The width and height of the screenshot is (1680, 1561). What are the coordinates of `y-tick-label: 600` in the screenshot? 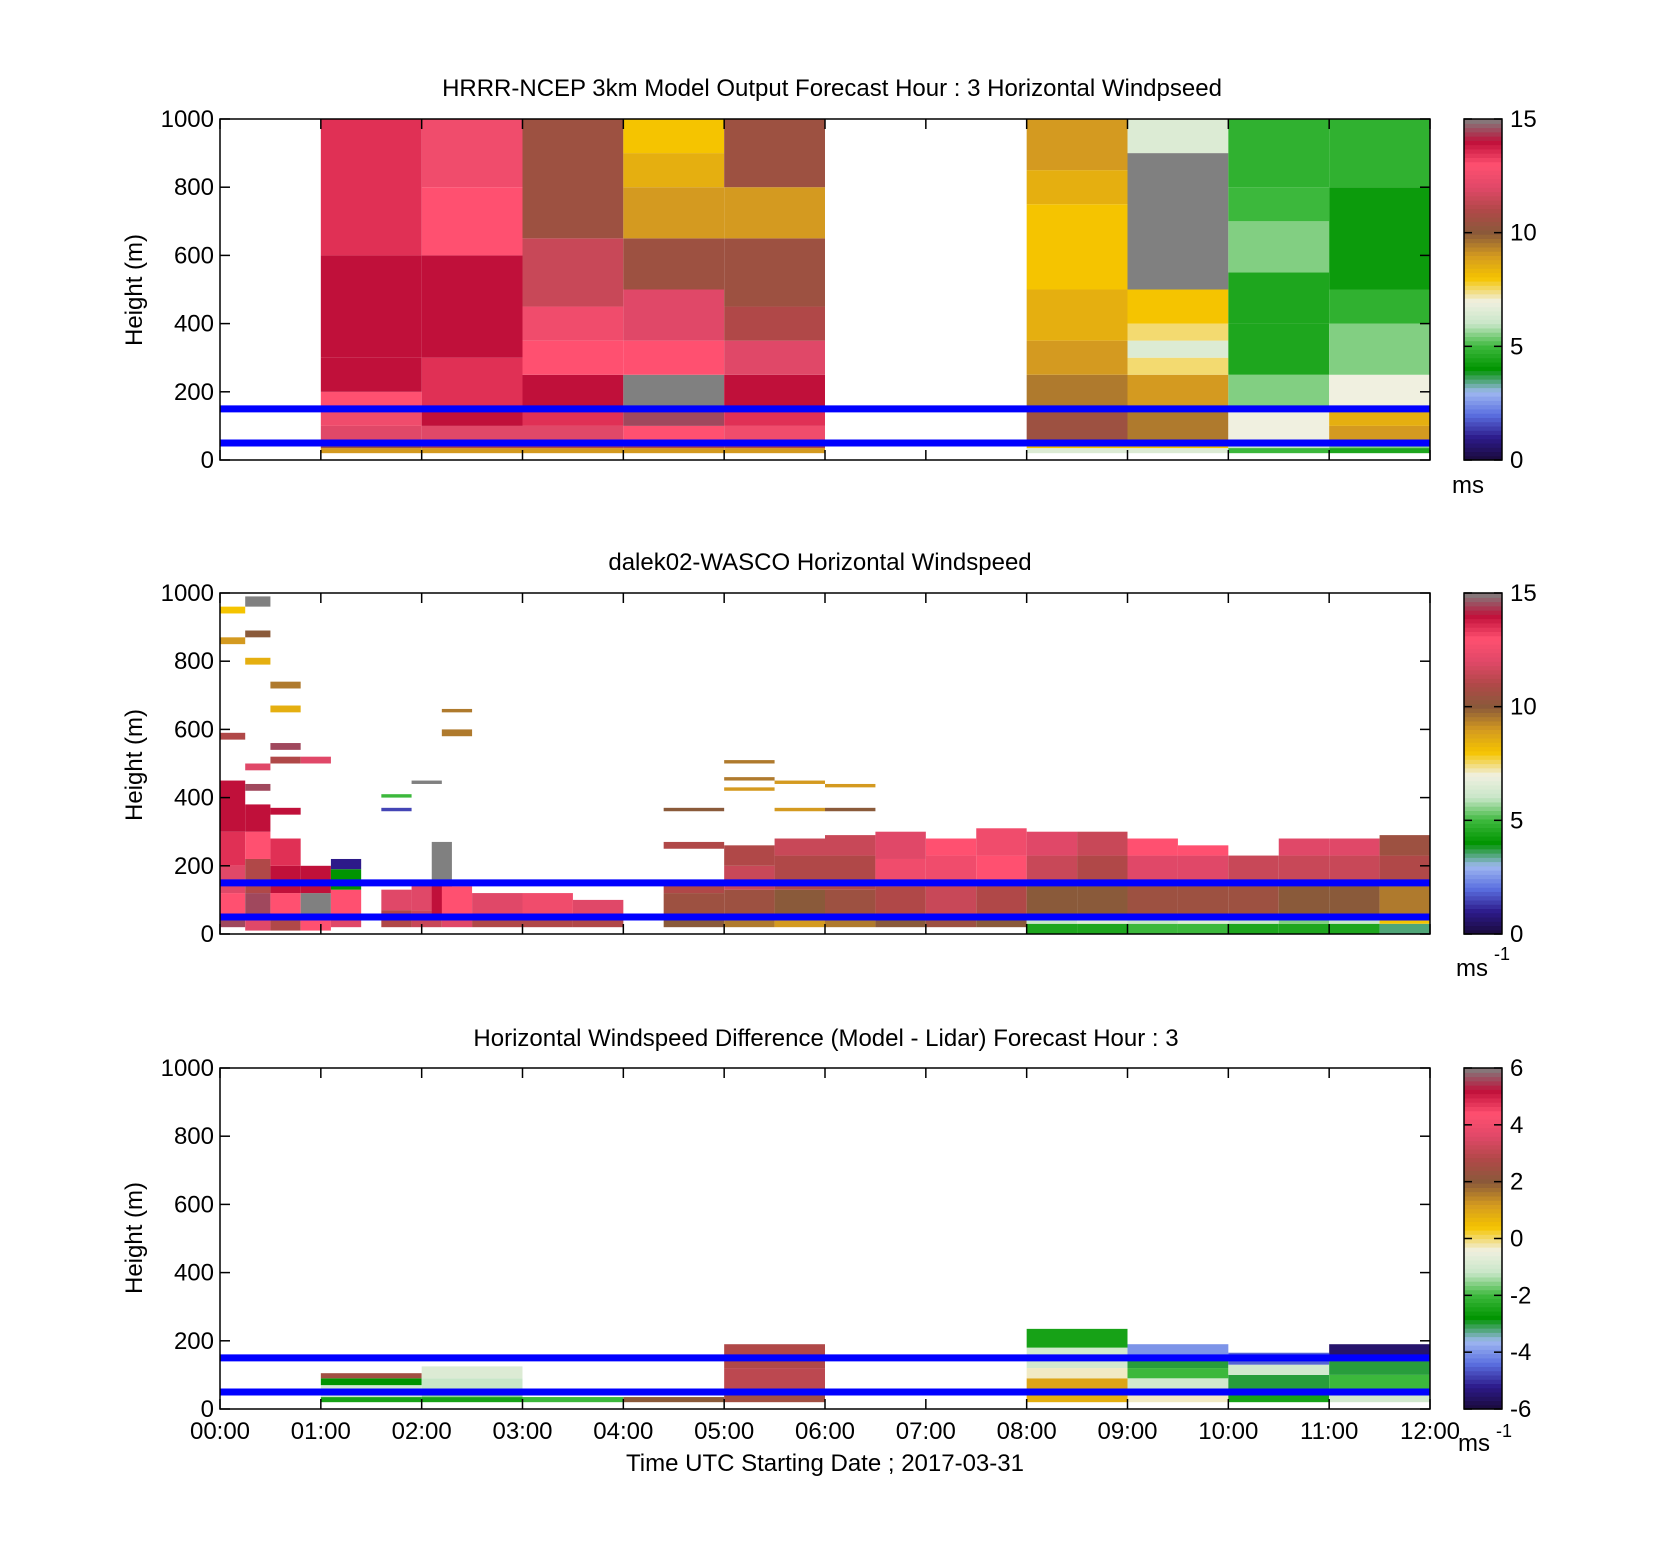 It's located at (194, 729).